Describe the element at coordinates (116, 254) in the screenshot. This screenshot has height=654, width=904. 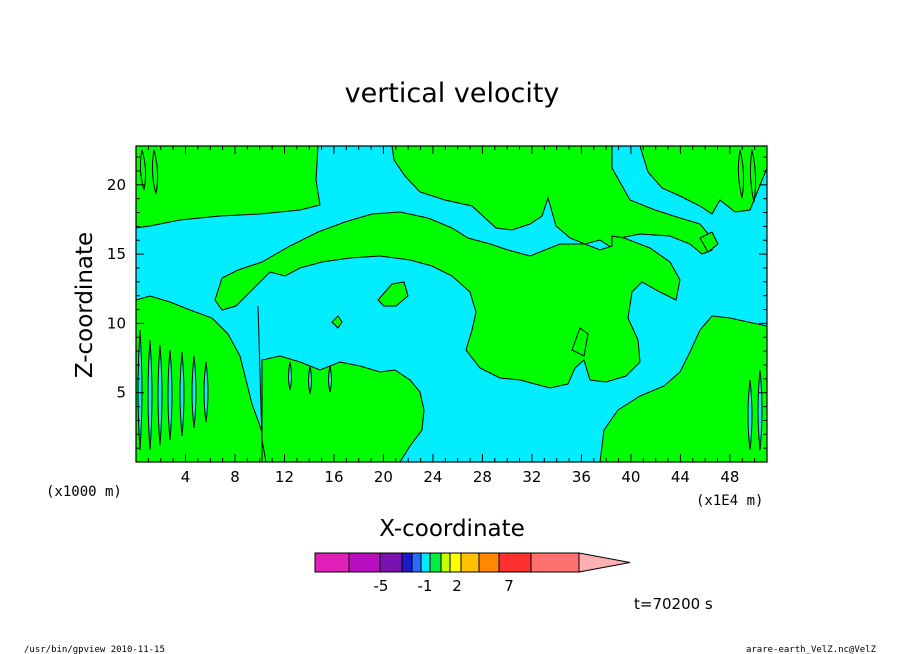
I see `y-tick-label: 15` at that location.